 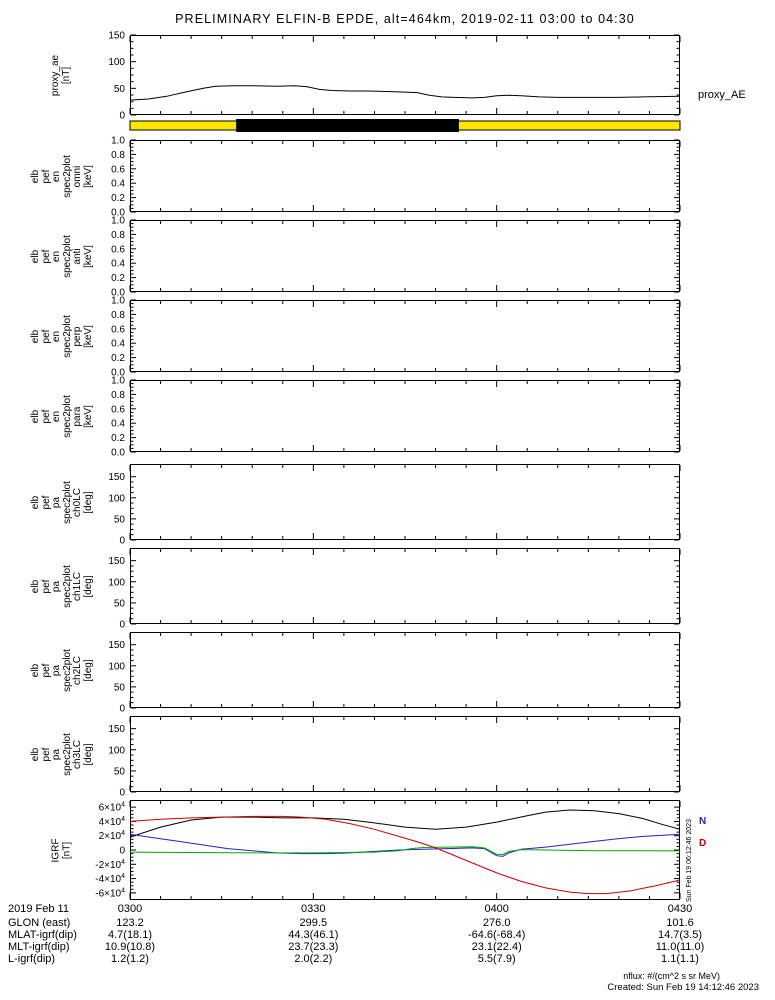 What do you see at coordinates (61, 256) in the screenshot?
I see `ylabel-en_spec_anti: elb pef en spec2plot anti [keV]` at bounding box center [61, 256].